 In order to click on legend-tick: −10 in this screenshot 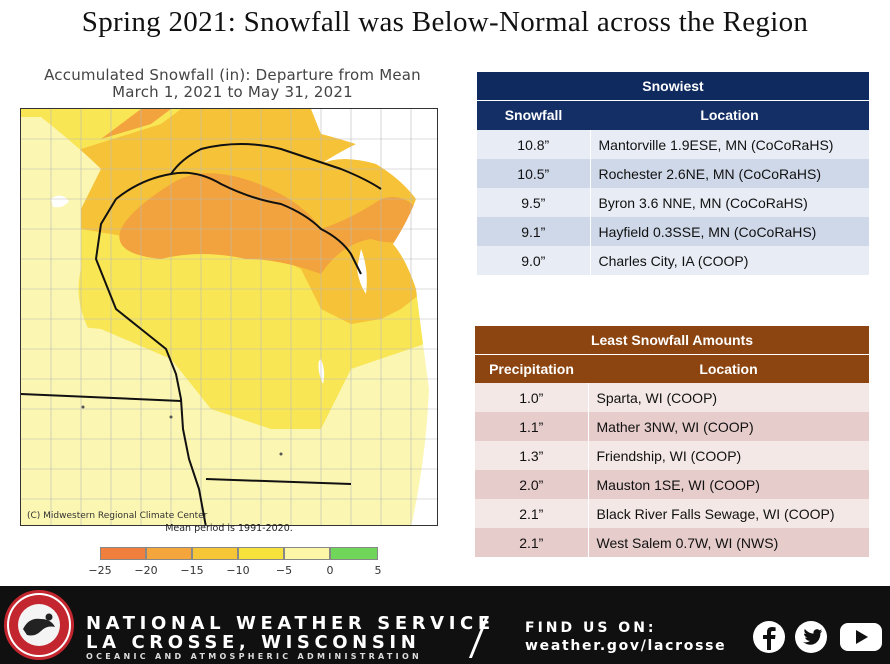, I will do `click(238, 570)`.